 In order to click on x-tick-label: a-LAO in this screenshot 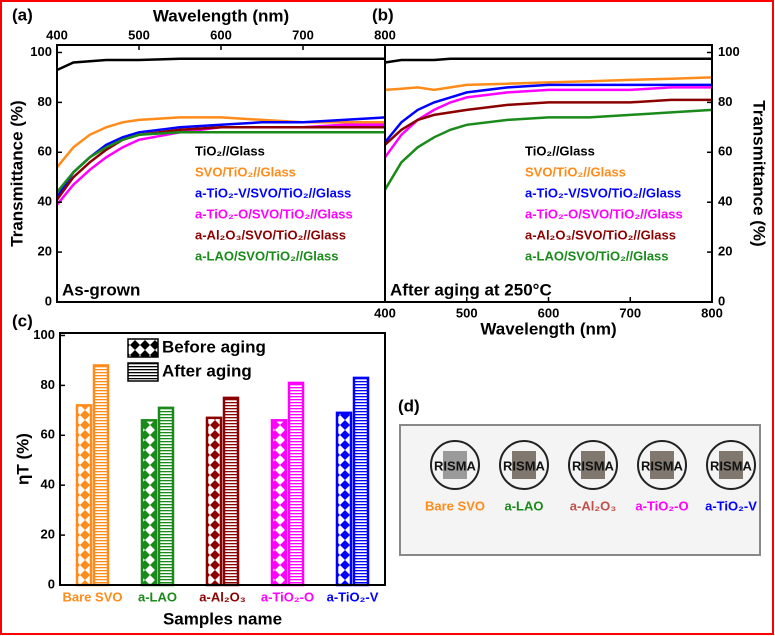, I will do `click(157, 596)`.